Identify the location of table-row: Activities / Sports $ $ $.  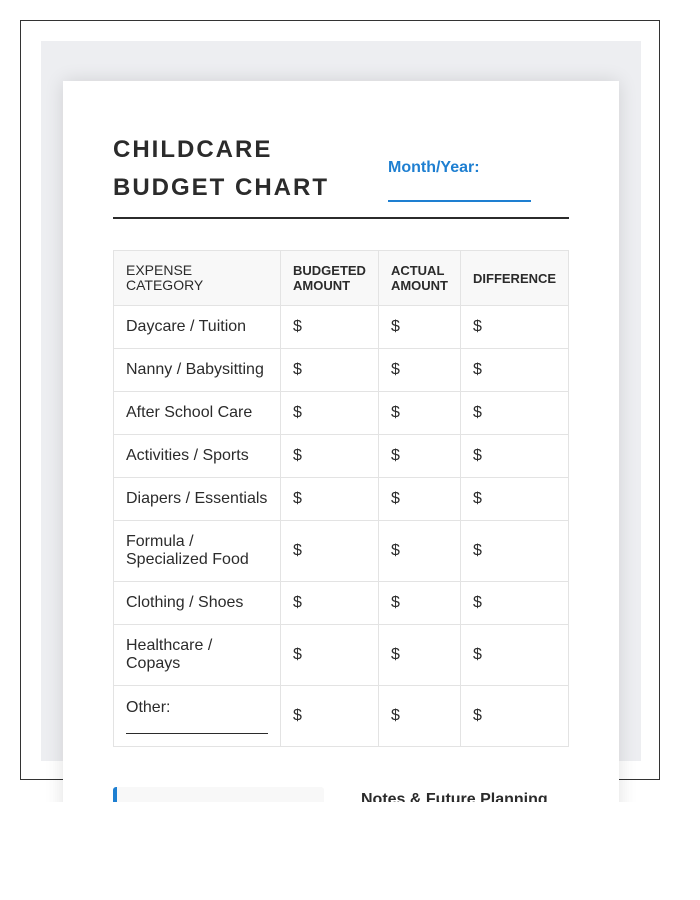
(341, 456).